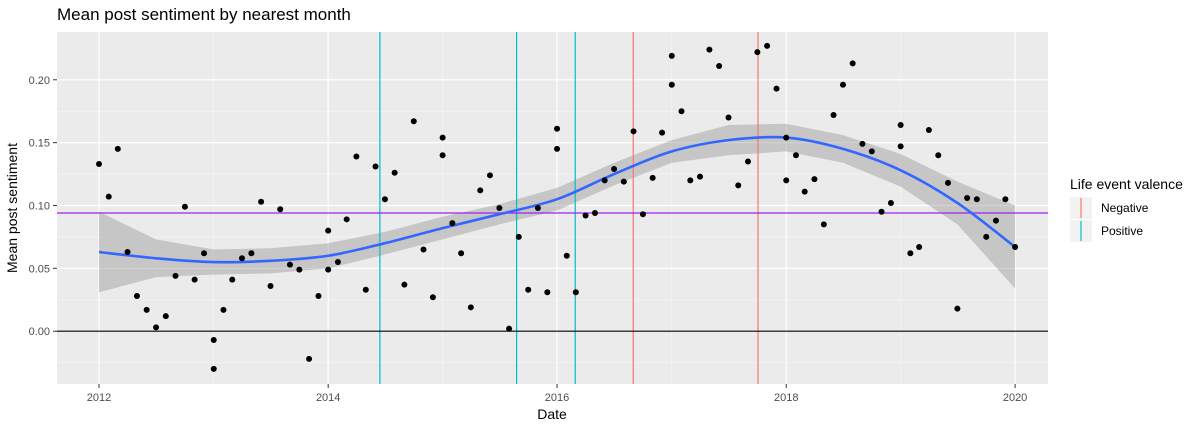 The height and width of the screenshot is (430, 1200). I want to click on y-axis-title: Mean post sentiment, so click(12, 208).